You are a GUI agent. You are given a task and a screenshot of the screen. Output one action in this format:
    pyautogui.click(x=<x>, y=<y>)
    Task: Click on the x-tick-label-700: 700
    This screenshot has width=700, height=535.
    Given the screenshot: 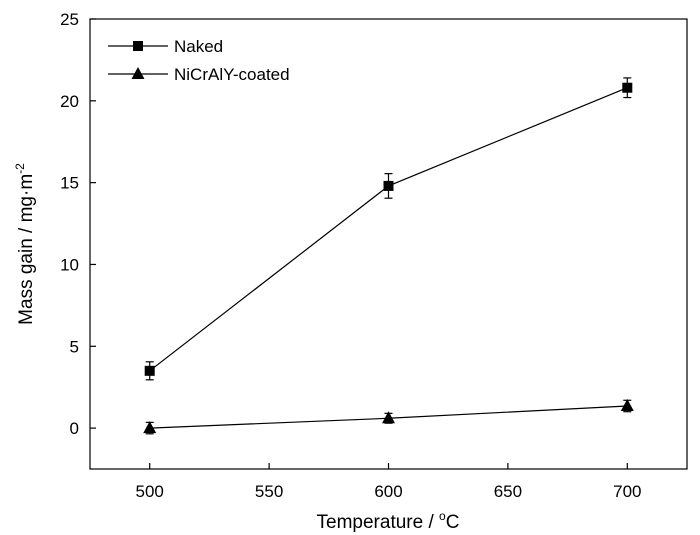 What is the action you would take?
    pyautogui.click(x=627, y=491)
    